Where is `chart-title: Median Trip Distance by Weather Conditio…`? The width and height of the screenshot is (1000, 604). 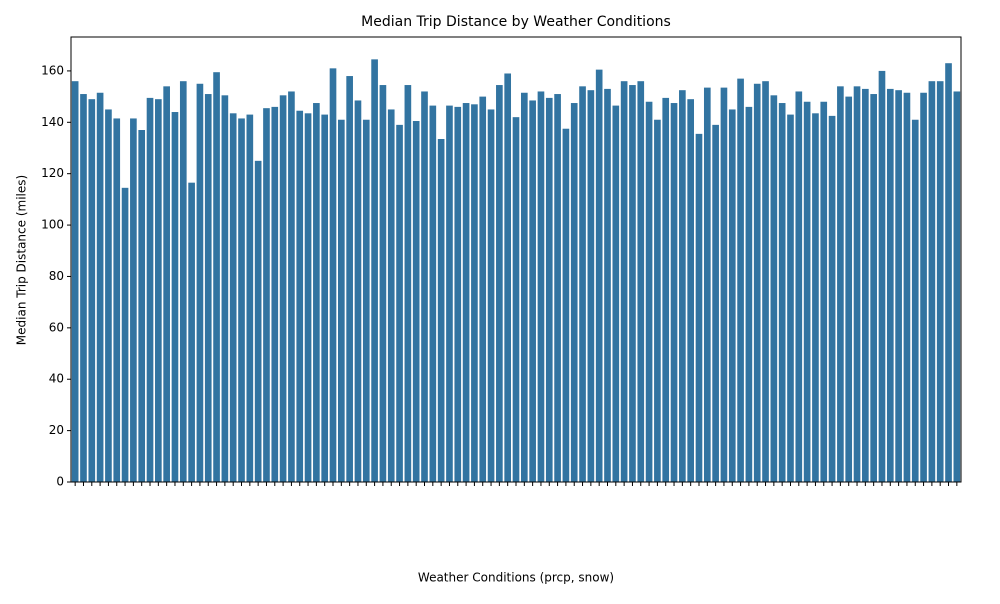 chart-title: Median Trip Distance by Weather Conditio… is located at coordinates (516, 22).